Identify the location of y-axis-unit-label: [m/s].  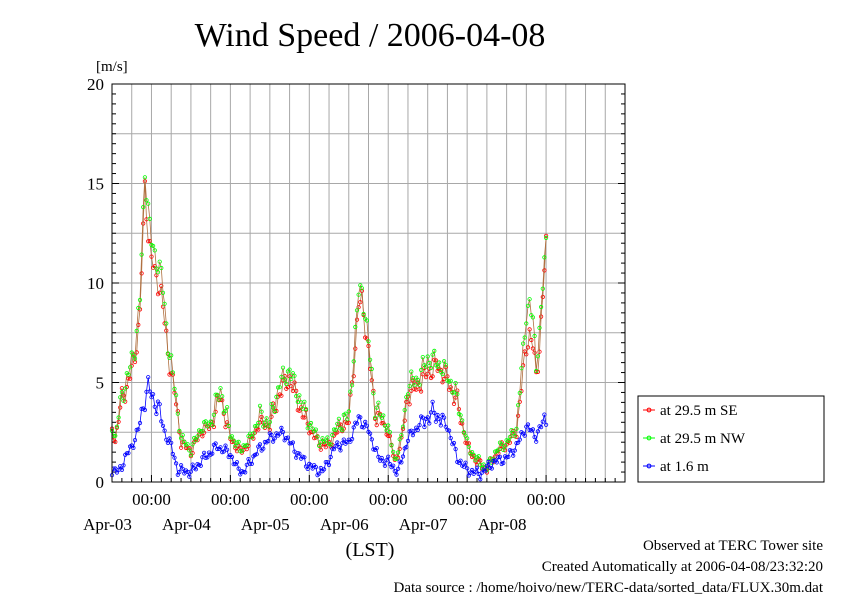
(112, 67).